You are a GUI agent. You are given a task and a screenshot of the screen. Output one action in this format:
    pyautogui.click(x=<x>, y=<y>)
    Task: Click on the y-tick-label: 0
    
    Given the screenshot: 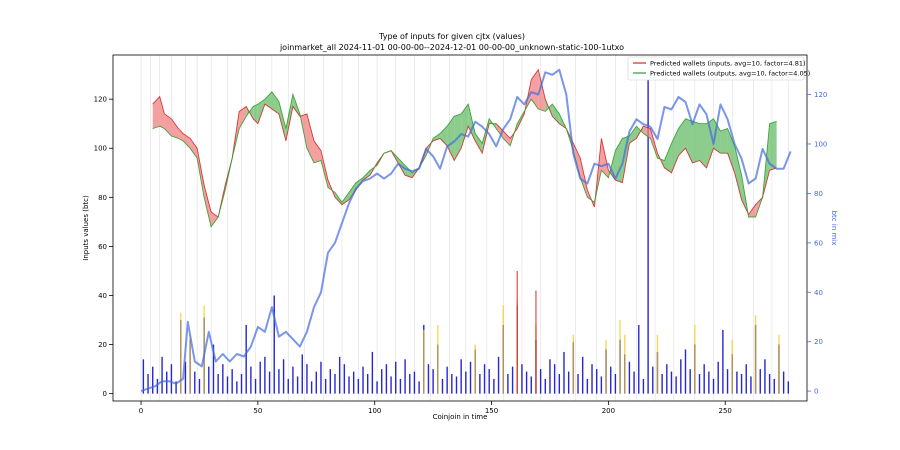 What is the action you would take?
    pyautogui.click(x=105, y=394)
    